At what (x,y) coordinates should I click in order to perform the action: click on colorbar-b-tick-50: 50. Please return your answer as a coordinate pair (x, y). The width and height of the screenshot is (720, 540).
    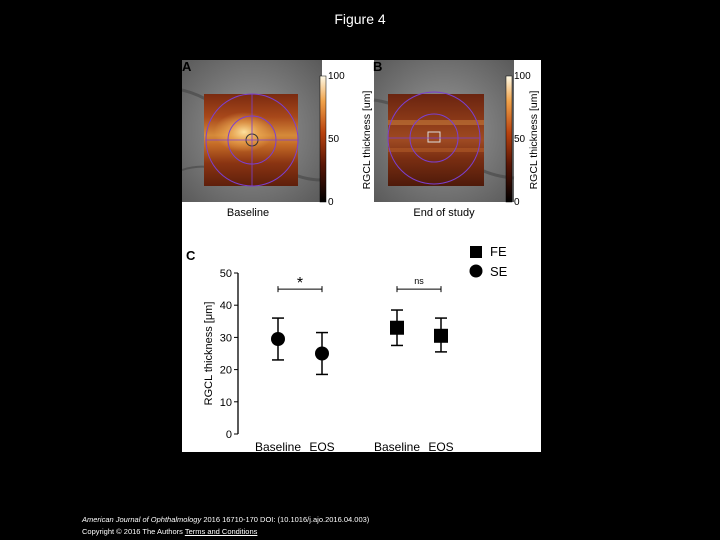
    Looking at the image, I should click on (520, 139).